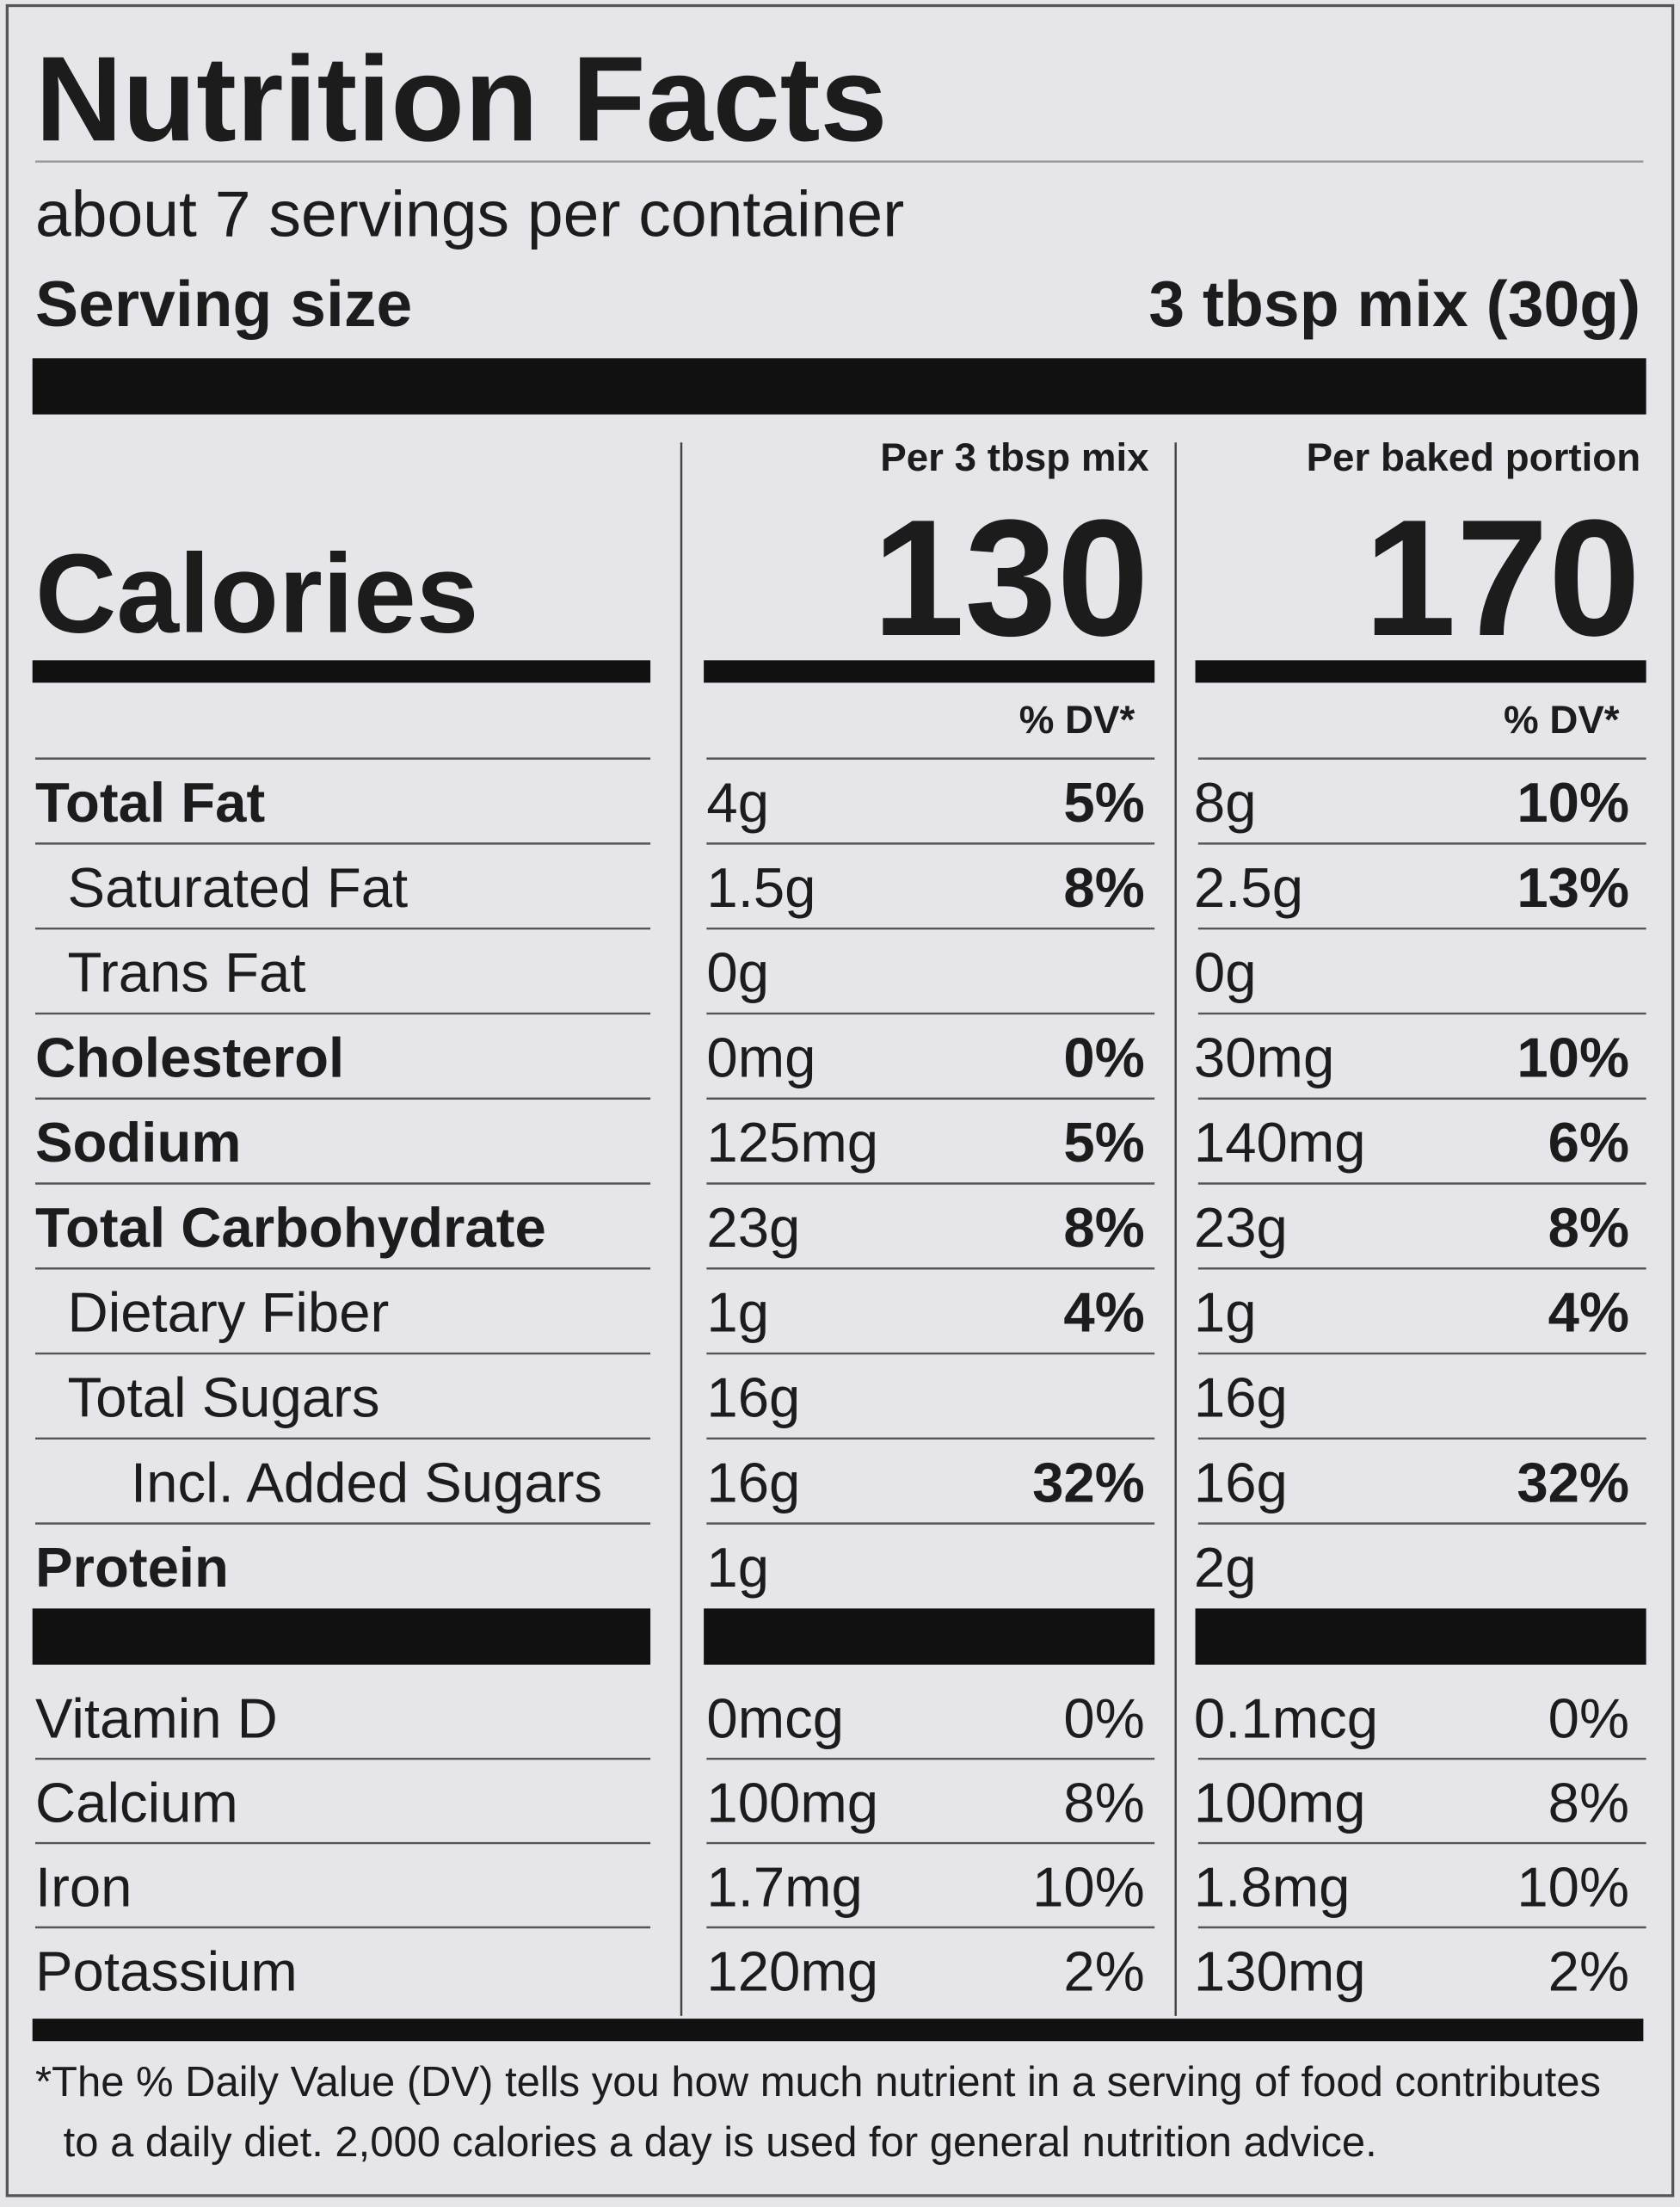 The image size is (1680, 2207). What do you see at coordinates (1014, 457) in the screenshot?
I see `column-header: Per 3 tbsp mix` at bounding box center [1014, 457].